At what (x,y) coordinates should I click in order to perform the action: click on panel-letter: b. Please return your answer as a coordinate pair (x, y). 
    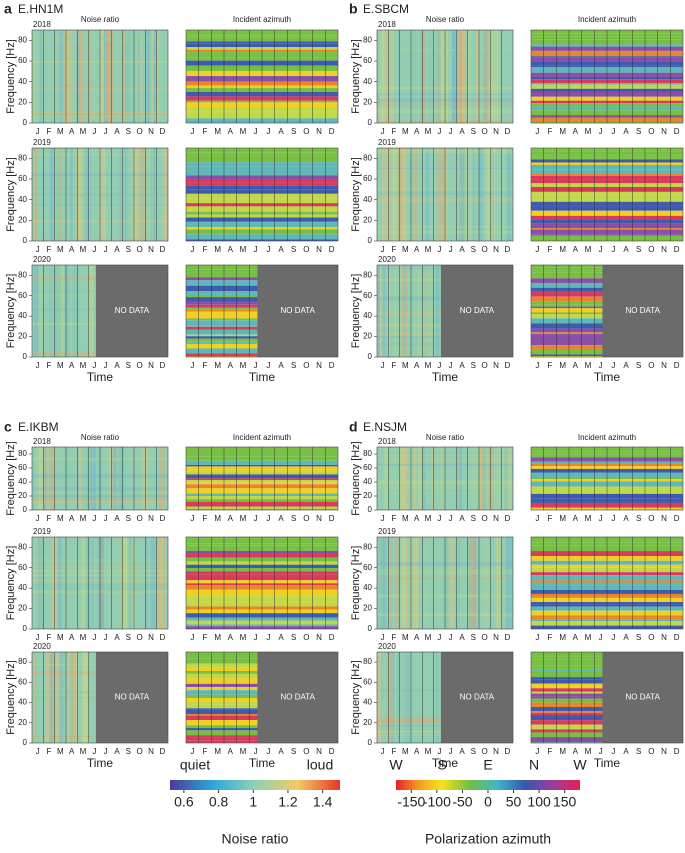
    Looking at the image, I should click on (353, 9).